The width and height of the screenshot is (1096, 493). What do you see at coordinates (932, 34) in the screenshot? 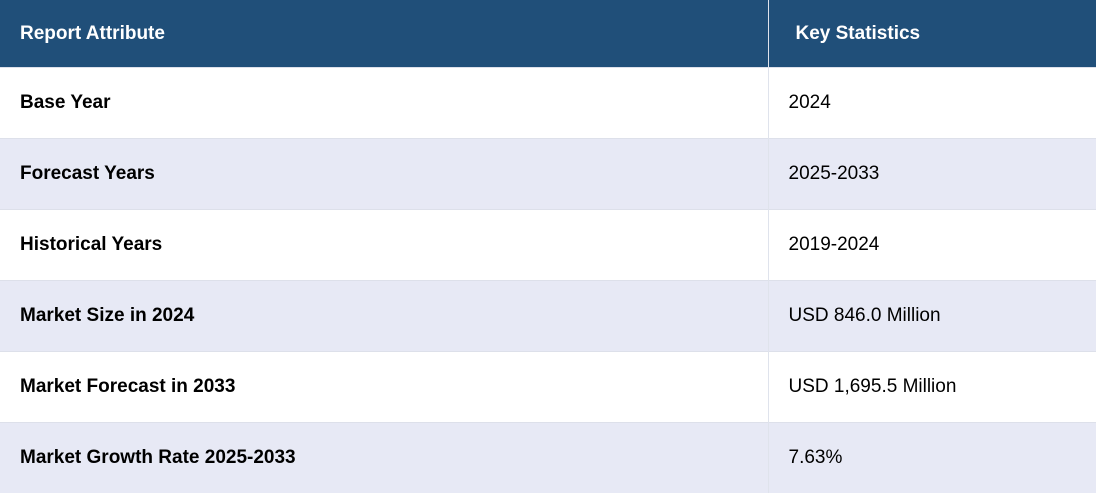
I see `header-cell: Key Statistics` at bounding box center [932, 34].